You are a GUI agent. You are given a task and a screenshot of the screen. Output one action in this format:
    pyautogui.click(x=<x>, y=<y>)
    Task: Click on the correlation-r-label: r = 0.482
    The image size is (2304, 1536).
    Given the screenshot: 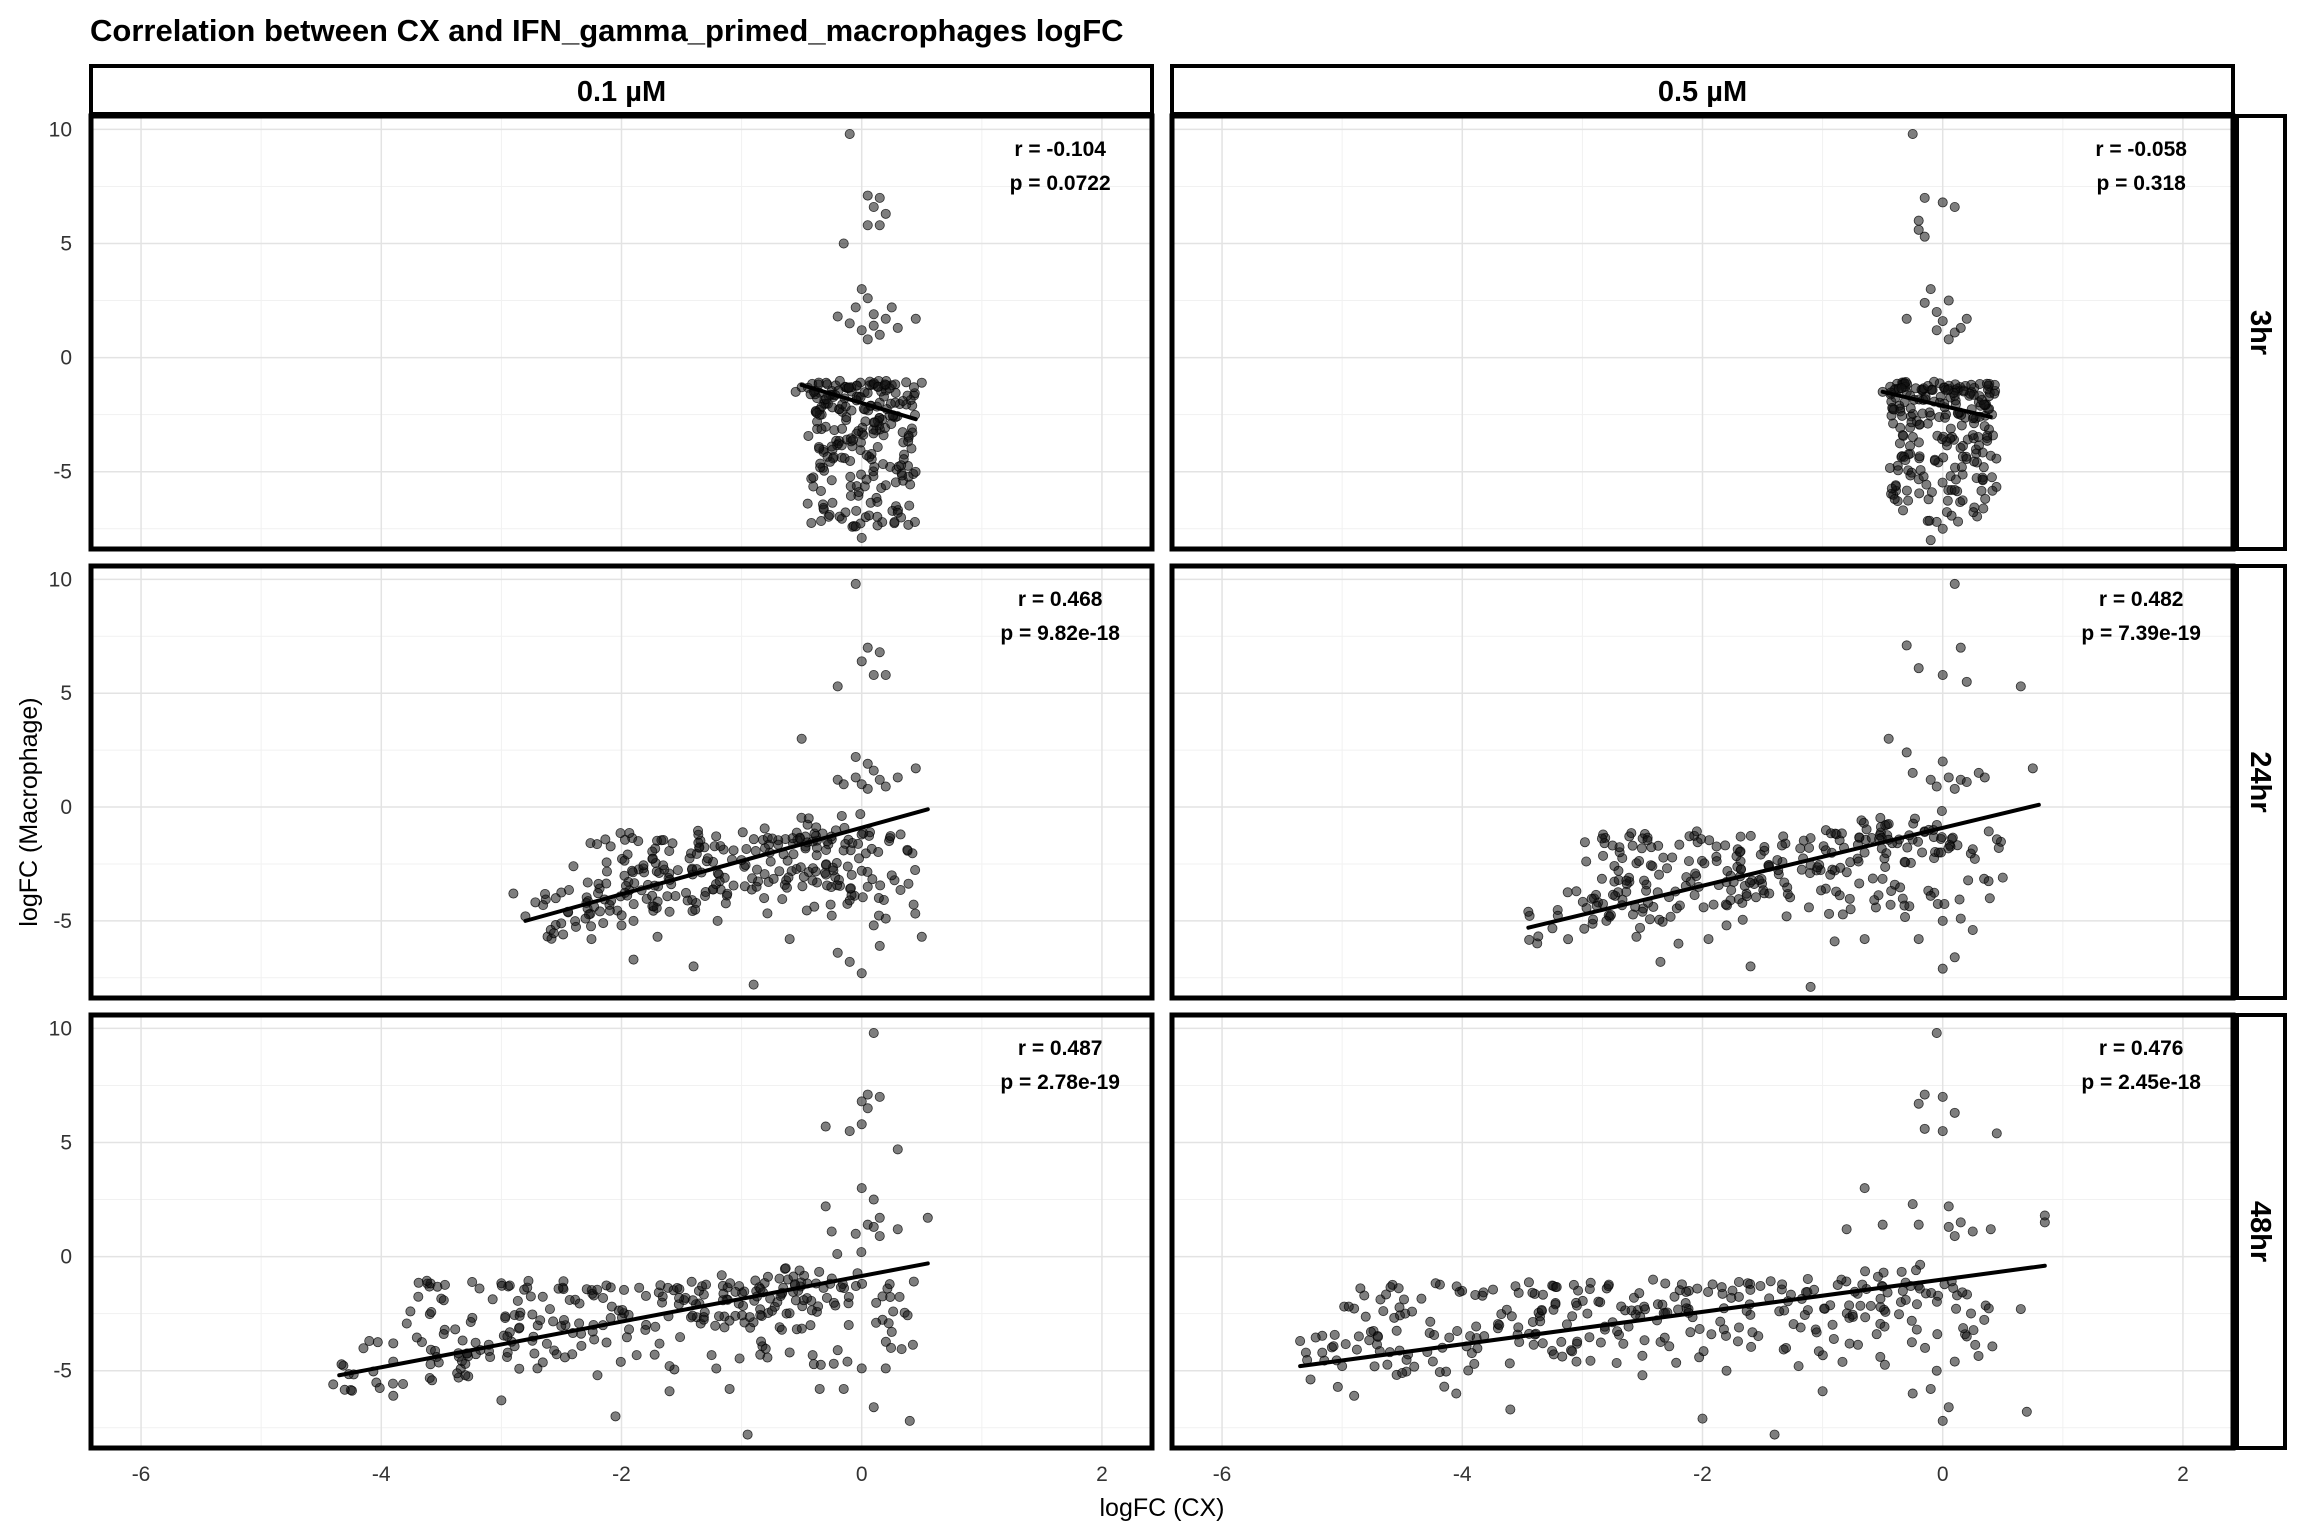 What is the action you would take?
    pyautogui.click(x=2141, y=599)
    